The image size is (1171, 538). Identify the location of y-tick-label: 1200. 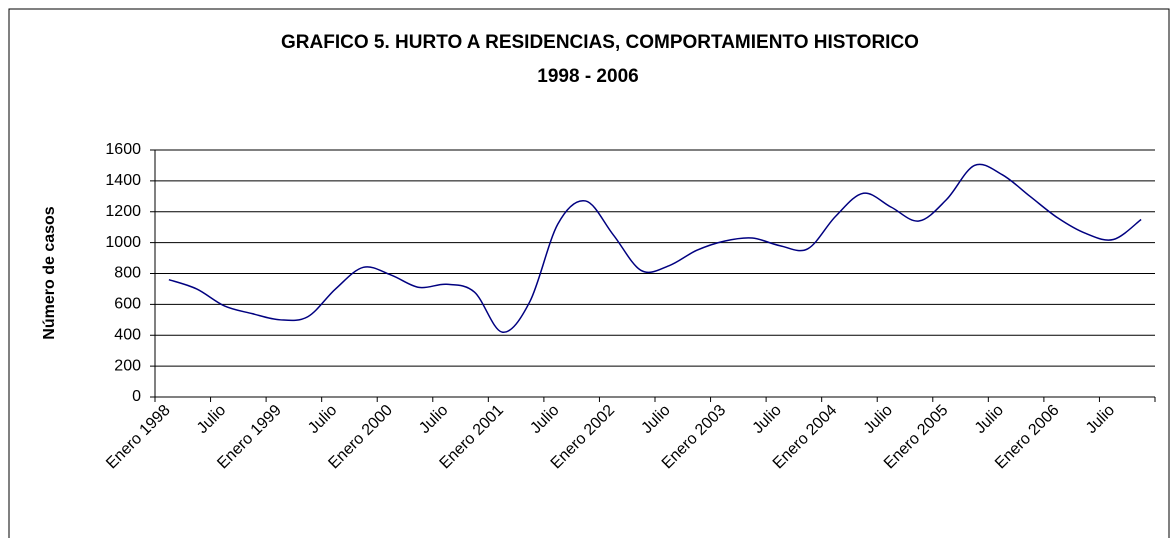
(123, 211).